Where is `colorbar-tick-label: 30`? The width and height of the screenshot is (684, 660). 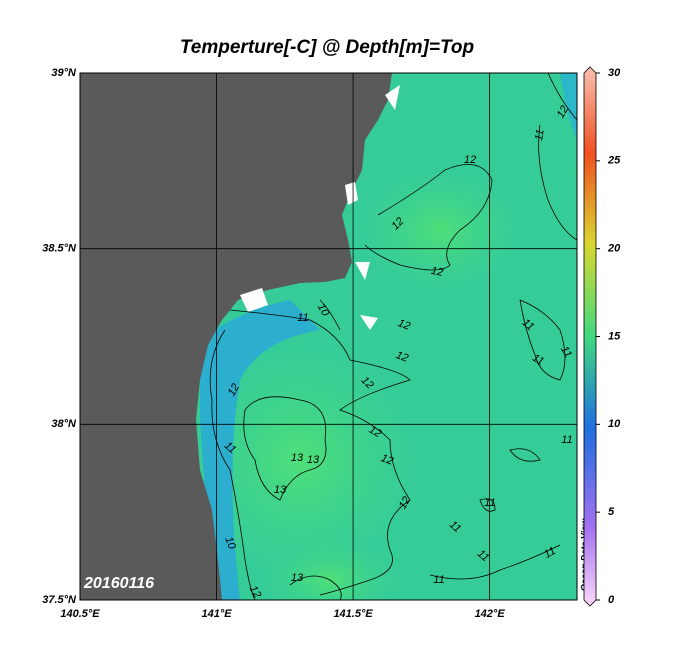 colorbar-tick-label: 30 is located at coordinates (614, 73).